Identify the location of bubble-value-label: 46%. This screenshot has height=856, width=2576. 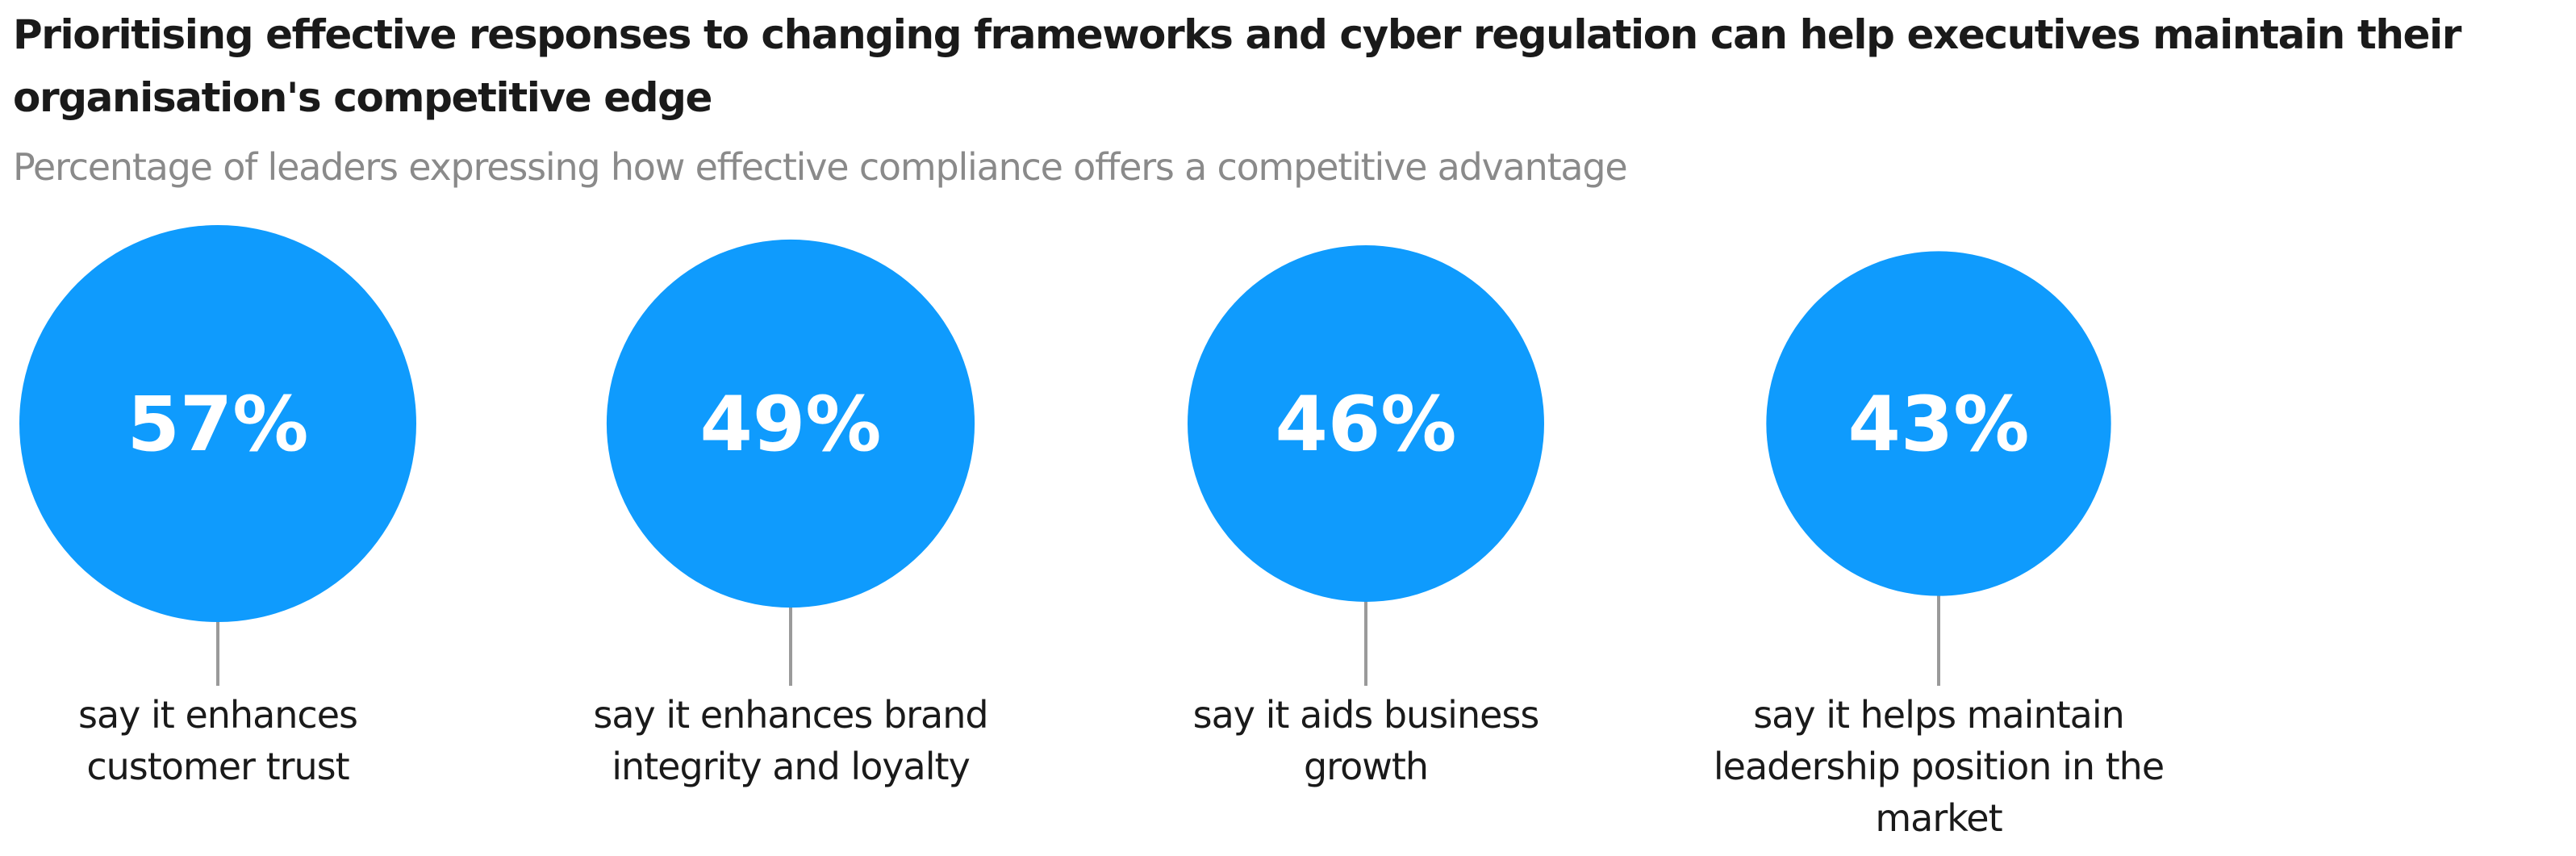
(1366, 425).